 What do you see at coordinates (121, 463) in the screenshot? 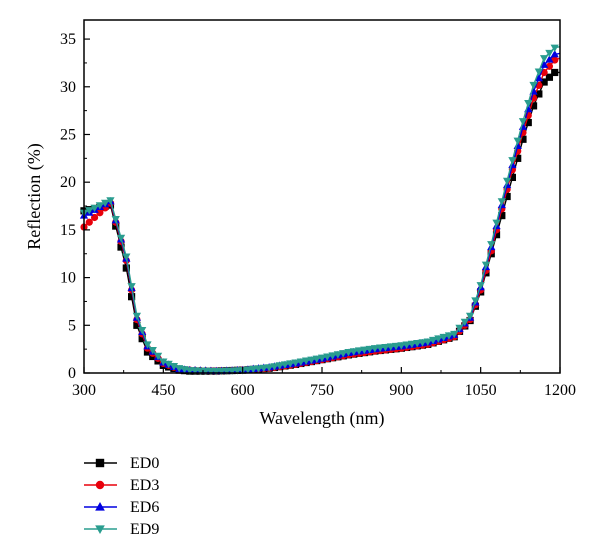
I see `legend-item: ED0` at bounding box center [121, 463].